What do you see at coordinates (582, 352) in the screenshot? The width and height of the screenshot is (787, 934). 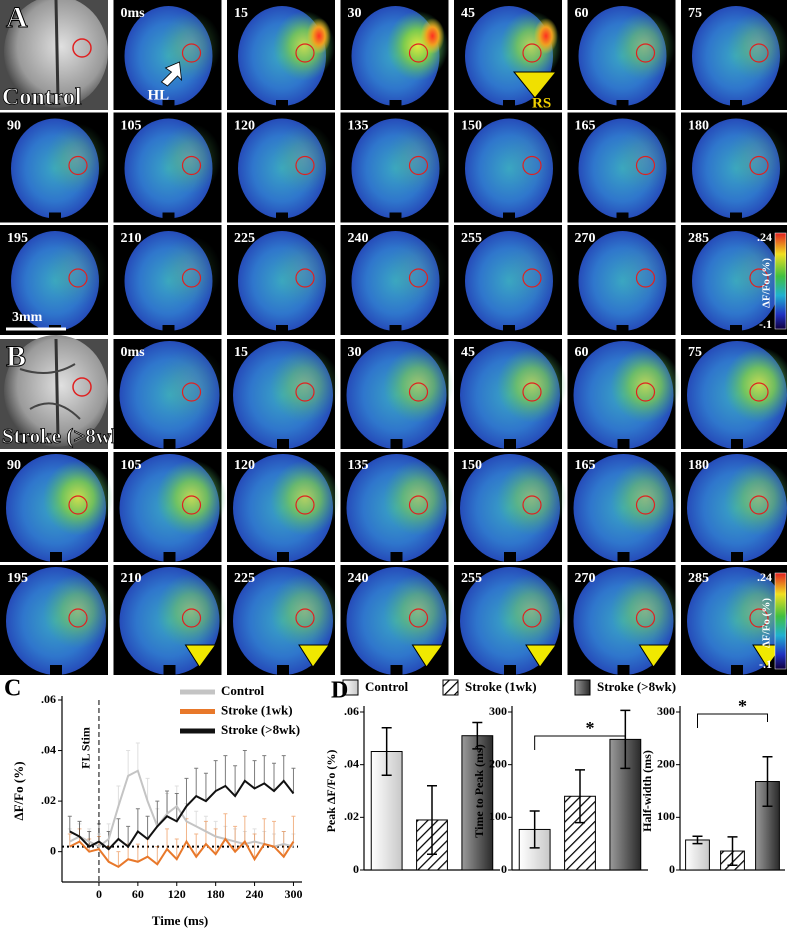 I see `time-label: 60` at bounding box center [582, 352].